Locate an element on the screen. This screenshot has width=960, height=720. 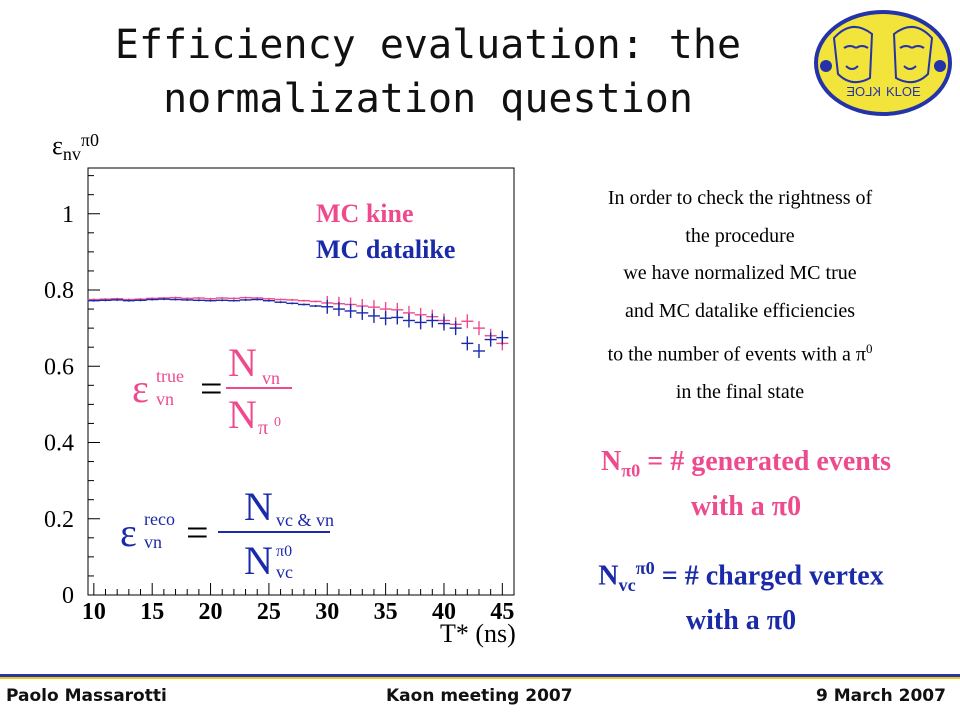
y-tick-label: 0 is located at coordinates (68, 596).